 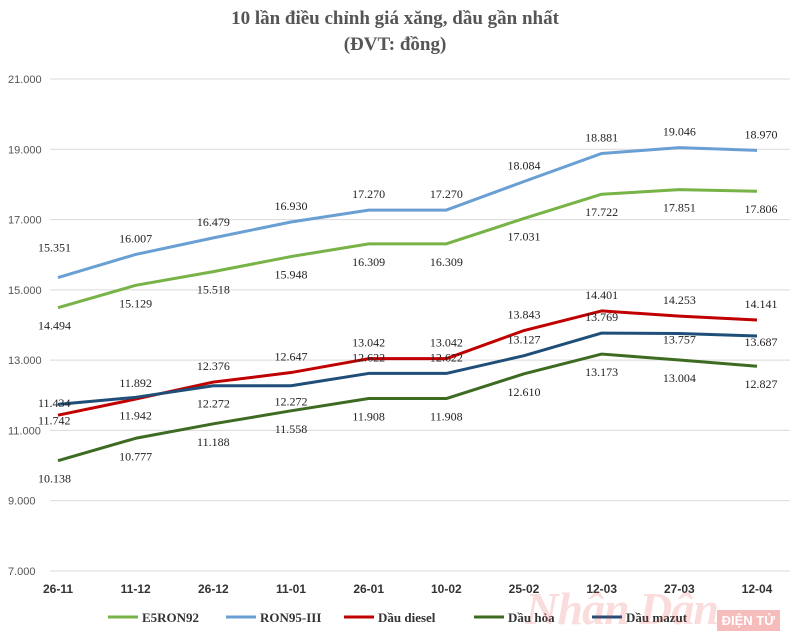 I want to click on x-tick-label: 10-02, so click(x=446, y=589).